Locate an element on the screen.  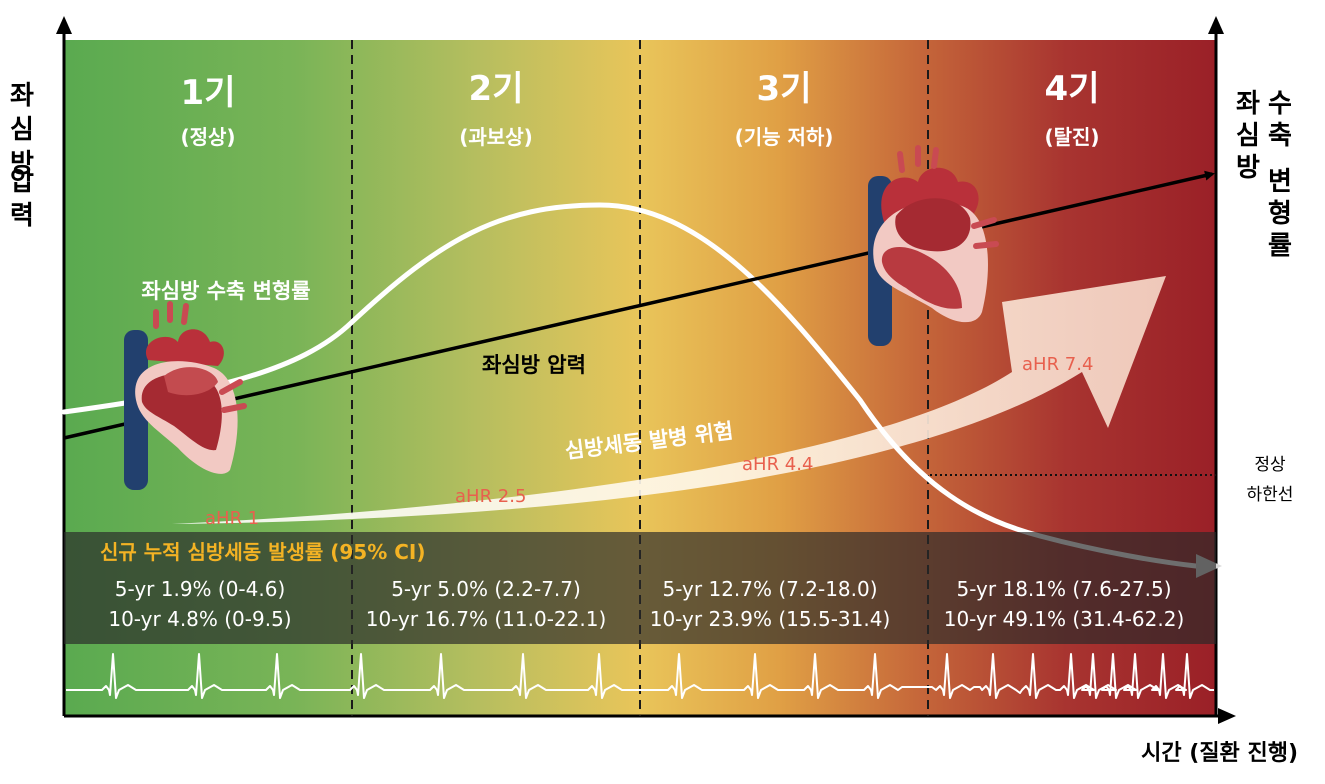
right-axis-label: 좌 심 방수 축 변 형 률 is located at coordinates (1264, 175).